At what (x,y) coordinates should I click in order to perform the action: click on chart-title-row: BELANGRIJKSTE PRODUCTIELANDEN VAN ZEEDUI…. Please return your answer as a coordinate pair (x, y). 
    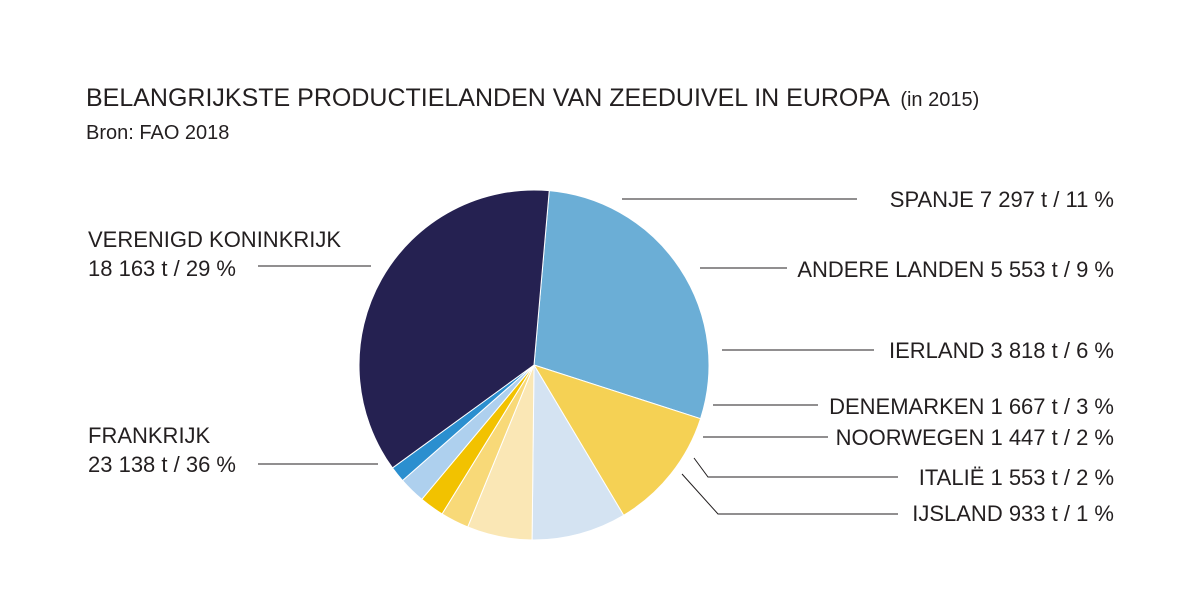
    Looking at the image, I should click on (532, 98).